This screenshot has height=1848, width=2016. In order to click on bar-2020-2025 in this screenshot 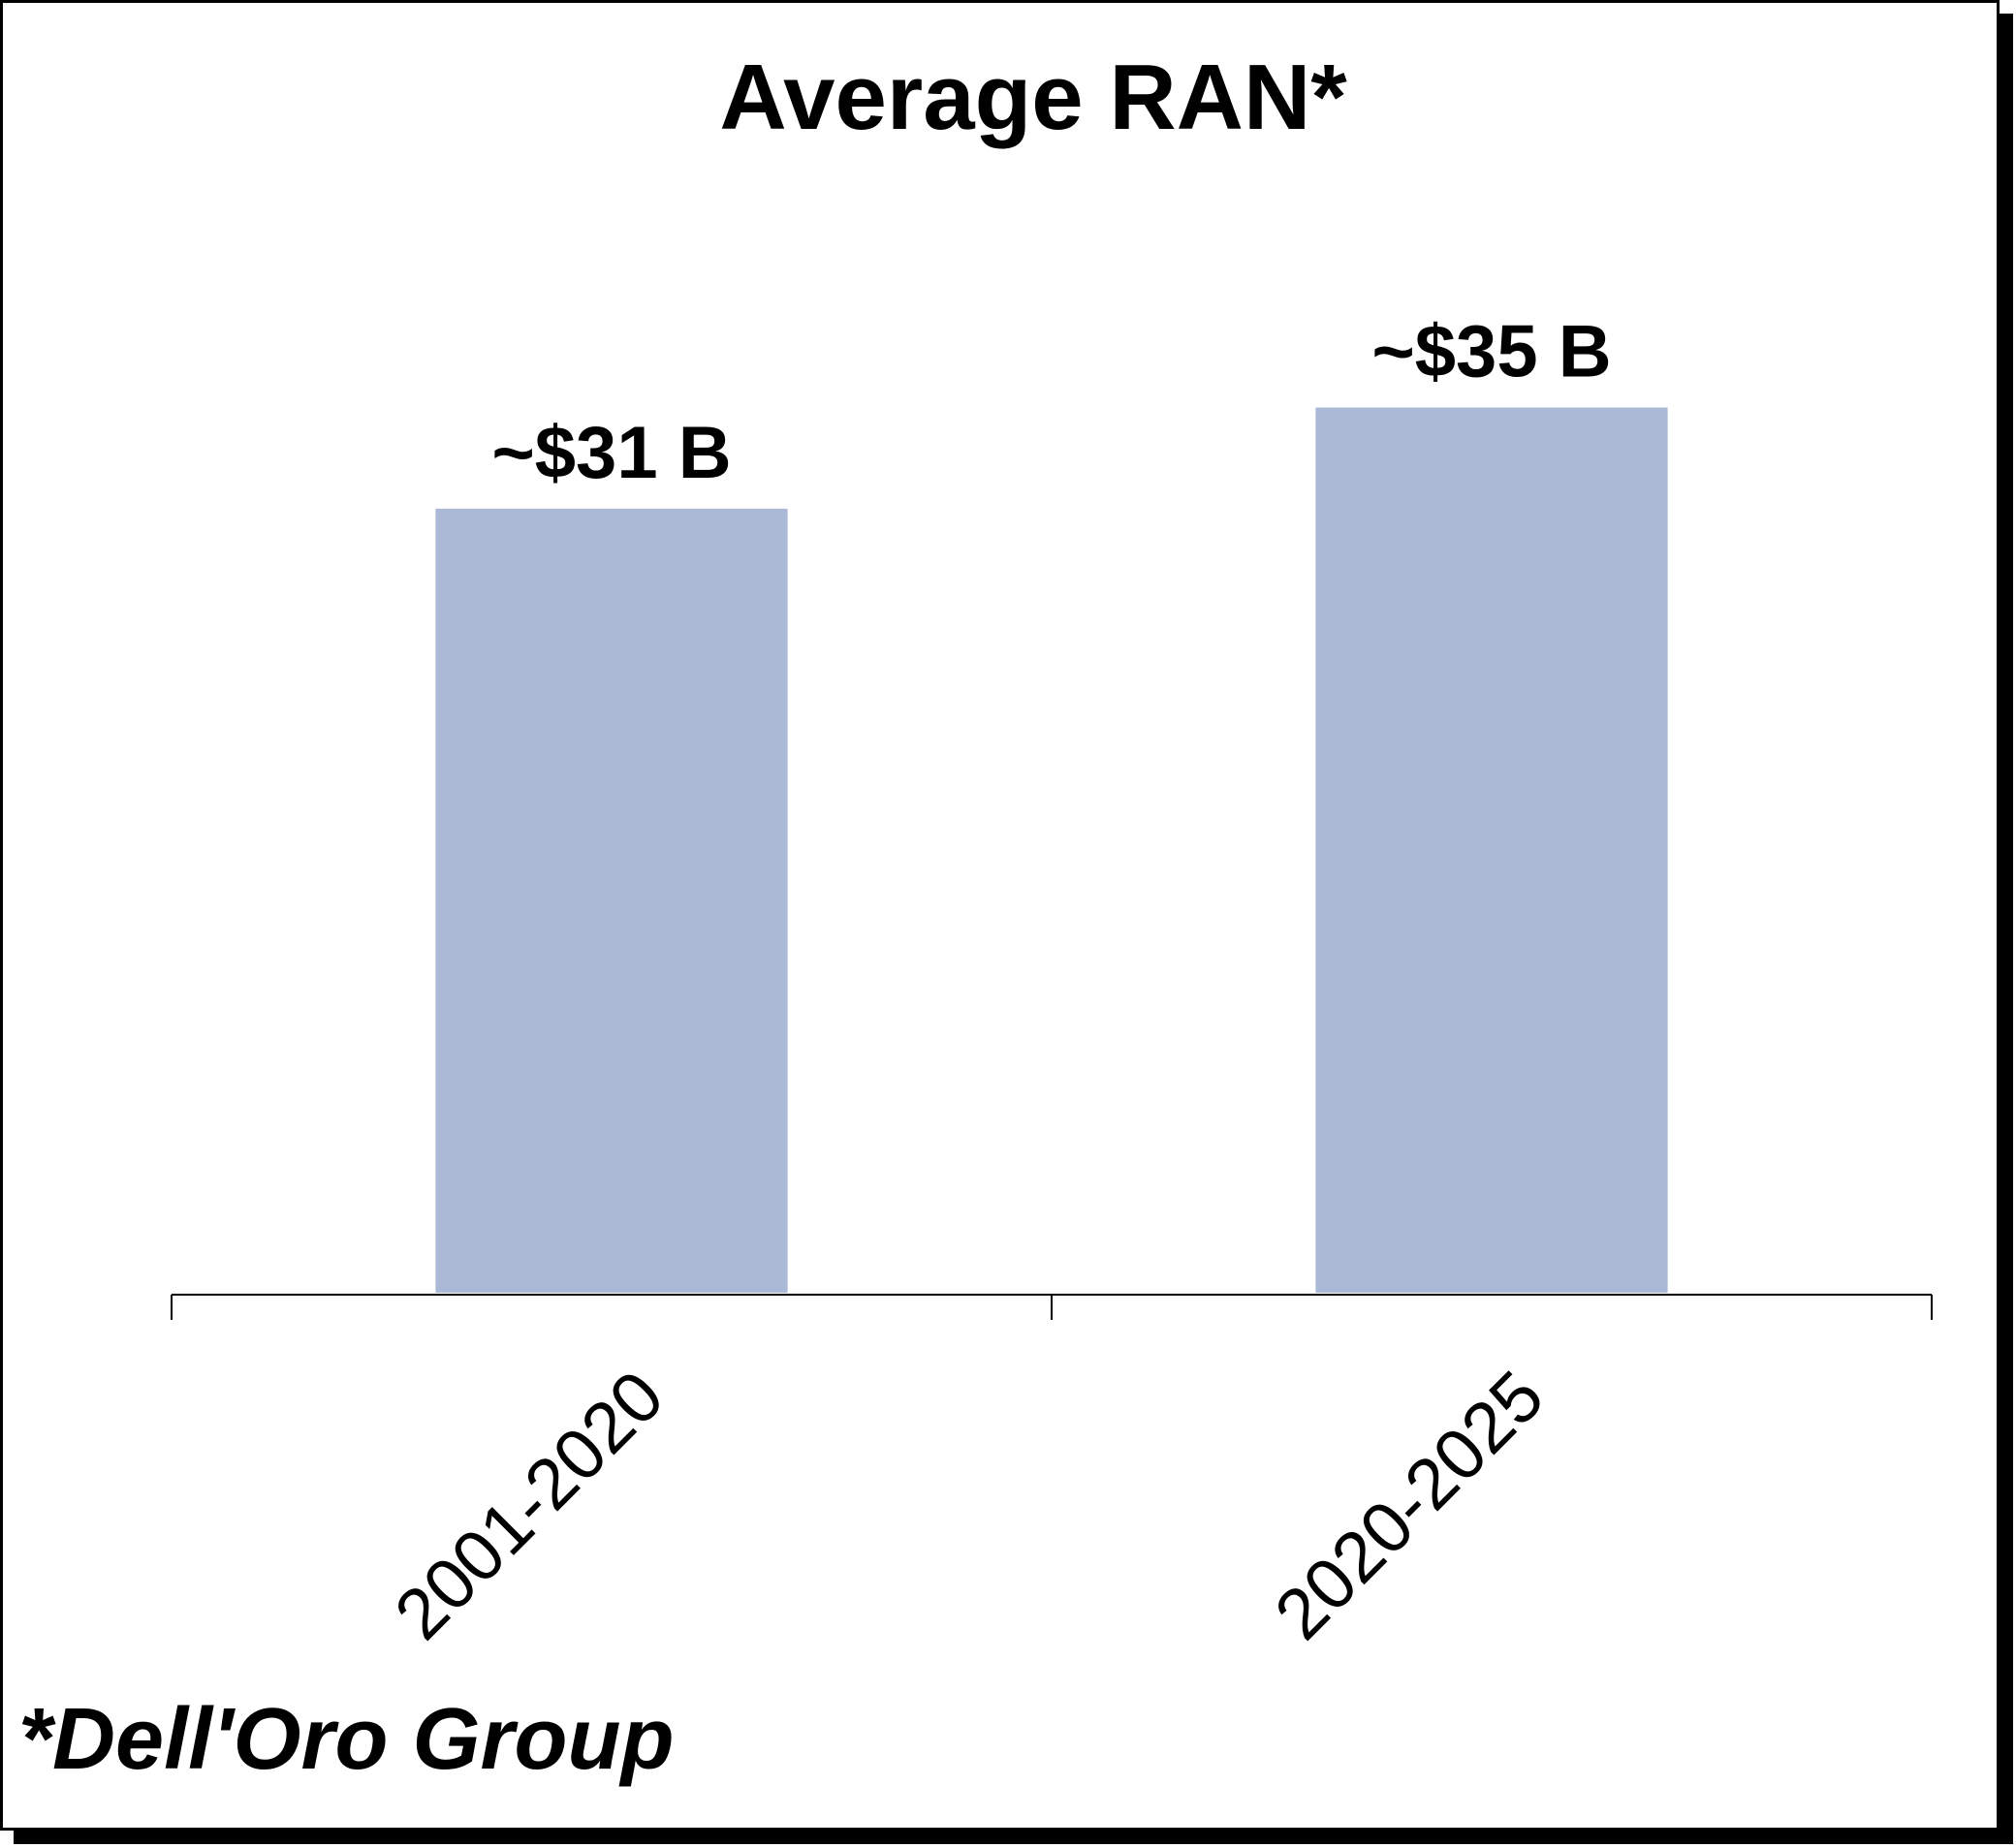, I will do `click(1492, 850)`.